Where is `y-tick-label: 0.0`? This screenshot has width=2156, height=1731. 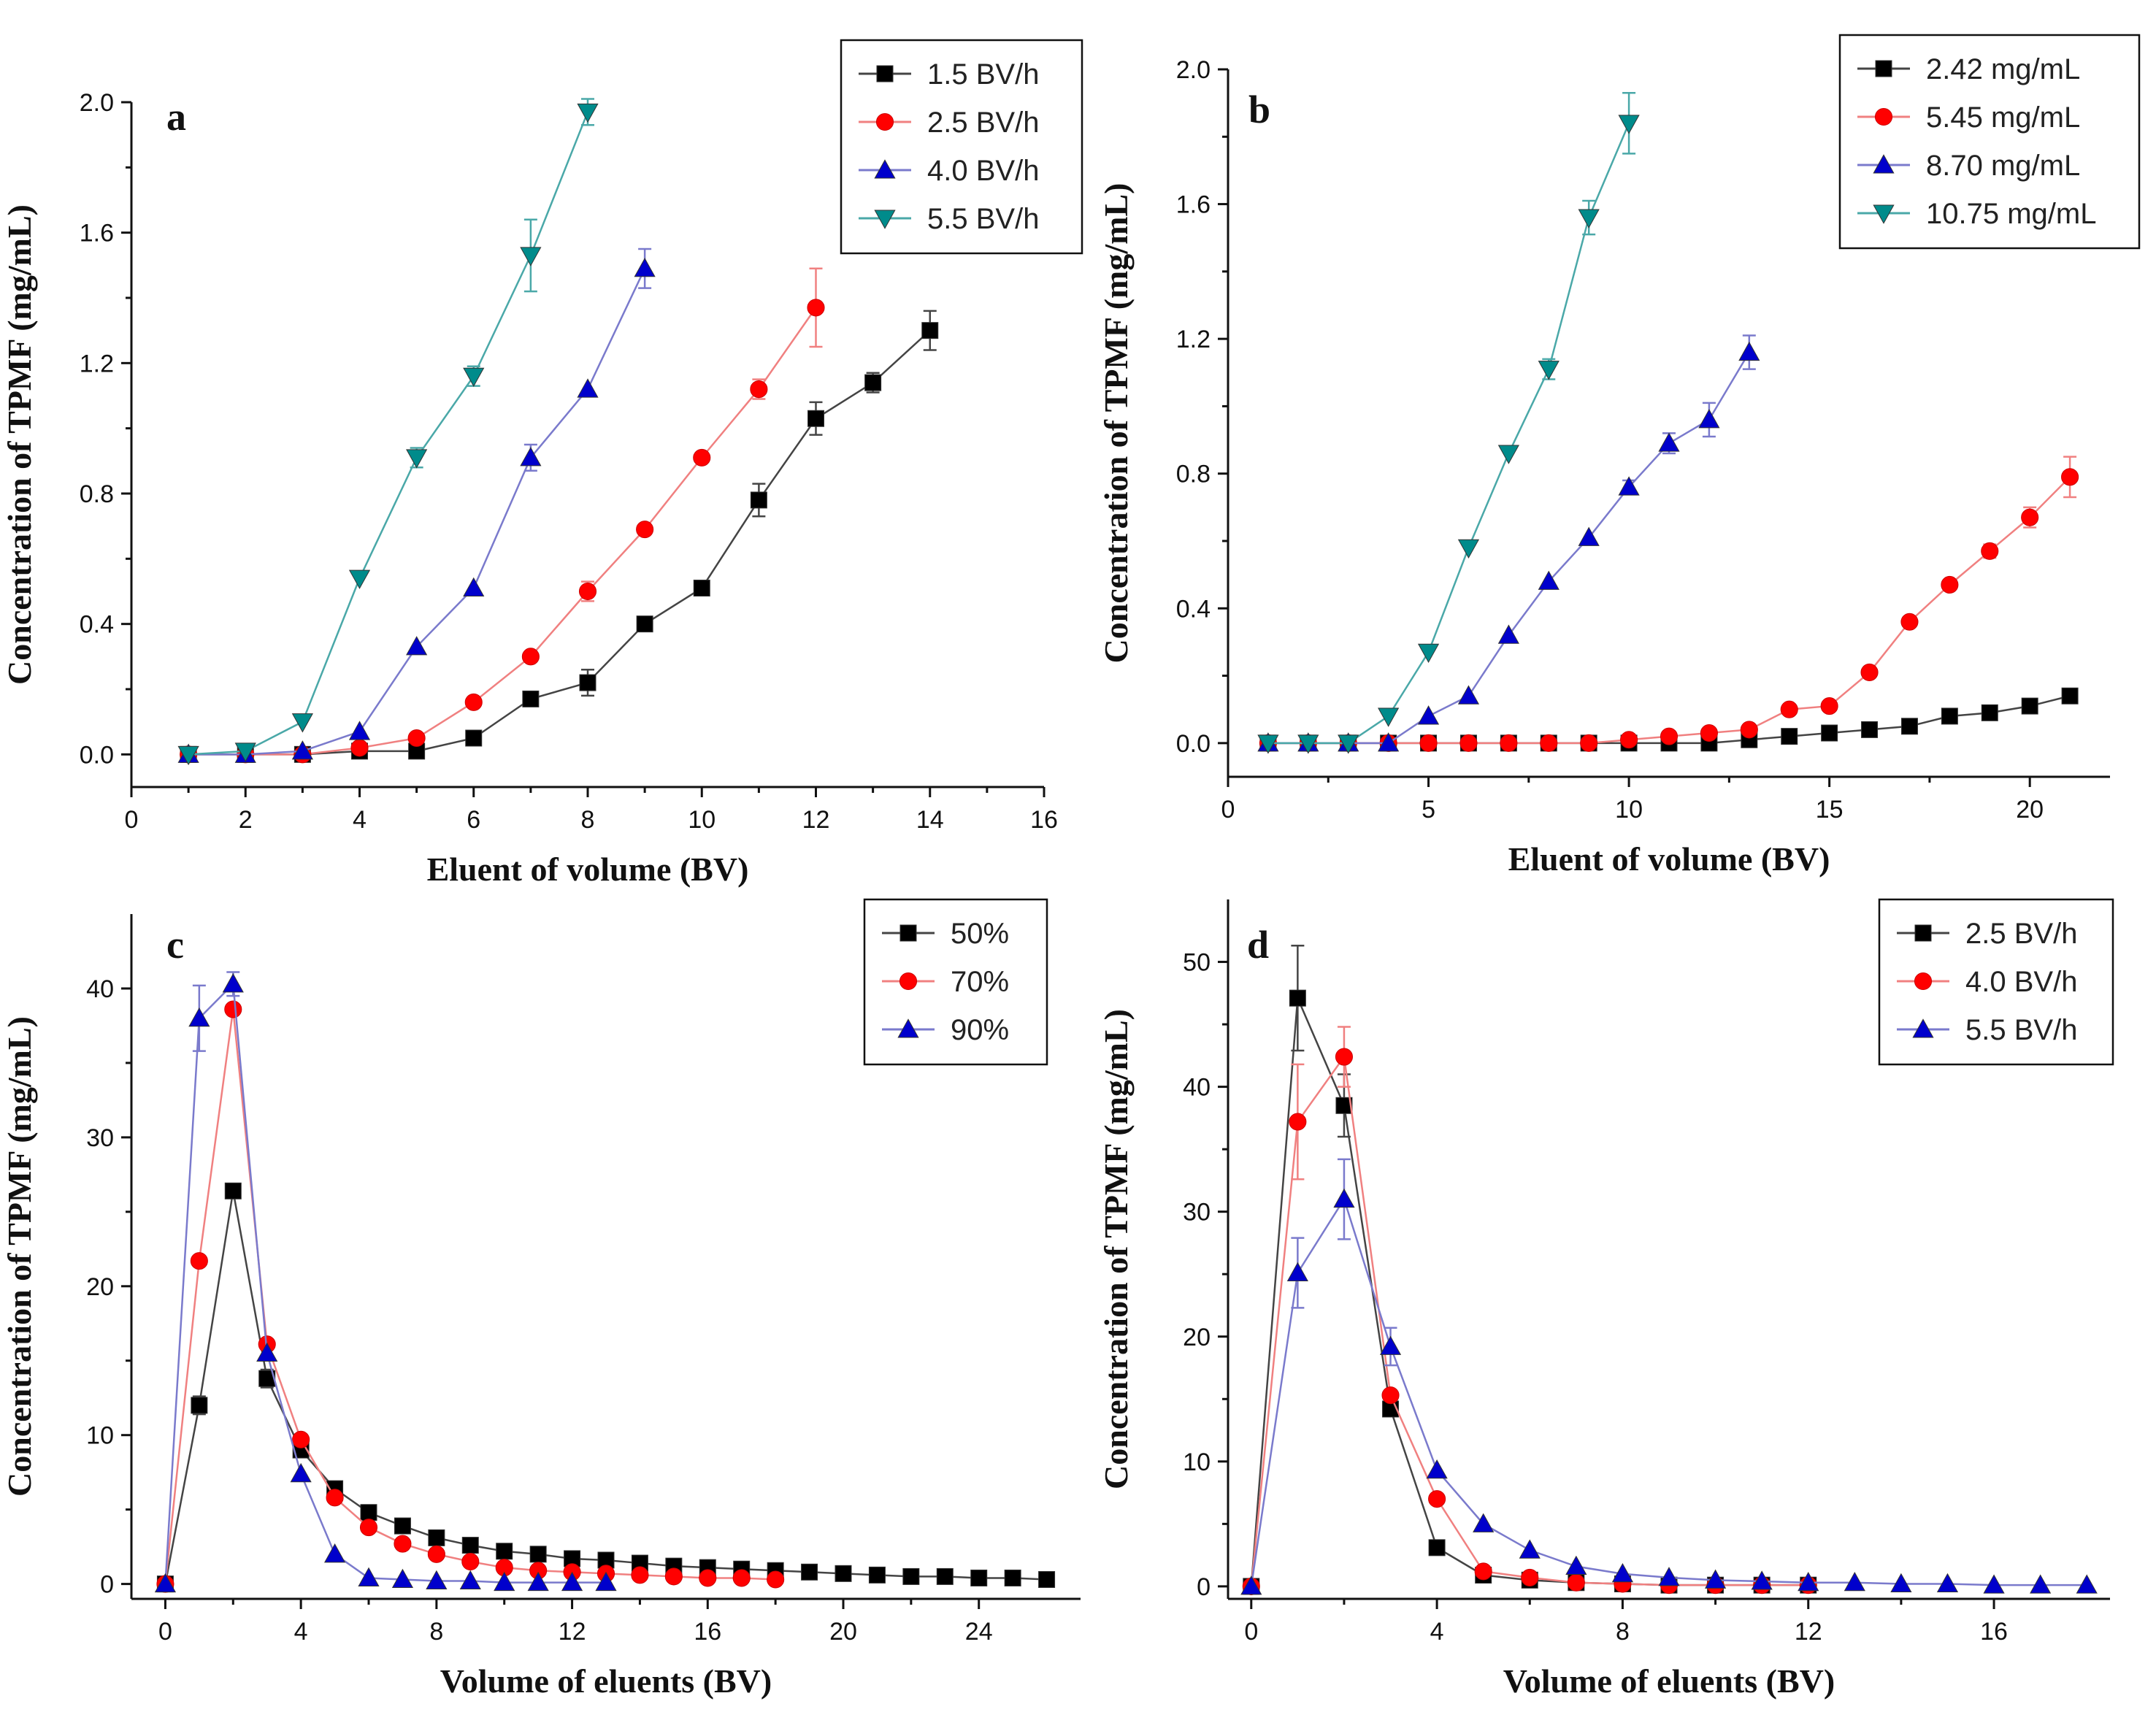
y-tick-label: 0.0 is located at coordinates (97, 755).